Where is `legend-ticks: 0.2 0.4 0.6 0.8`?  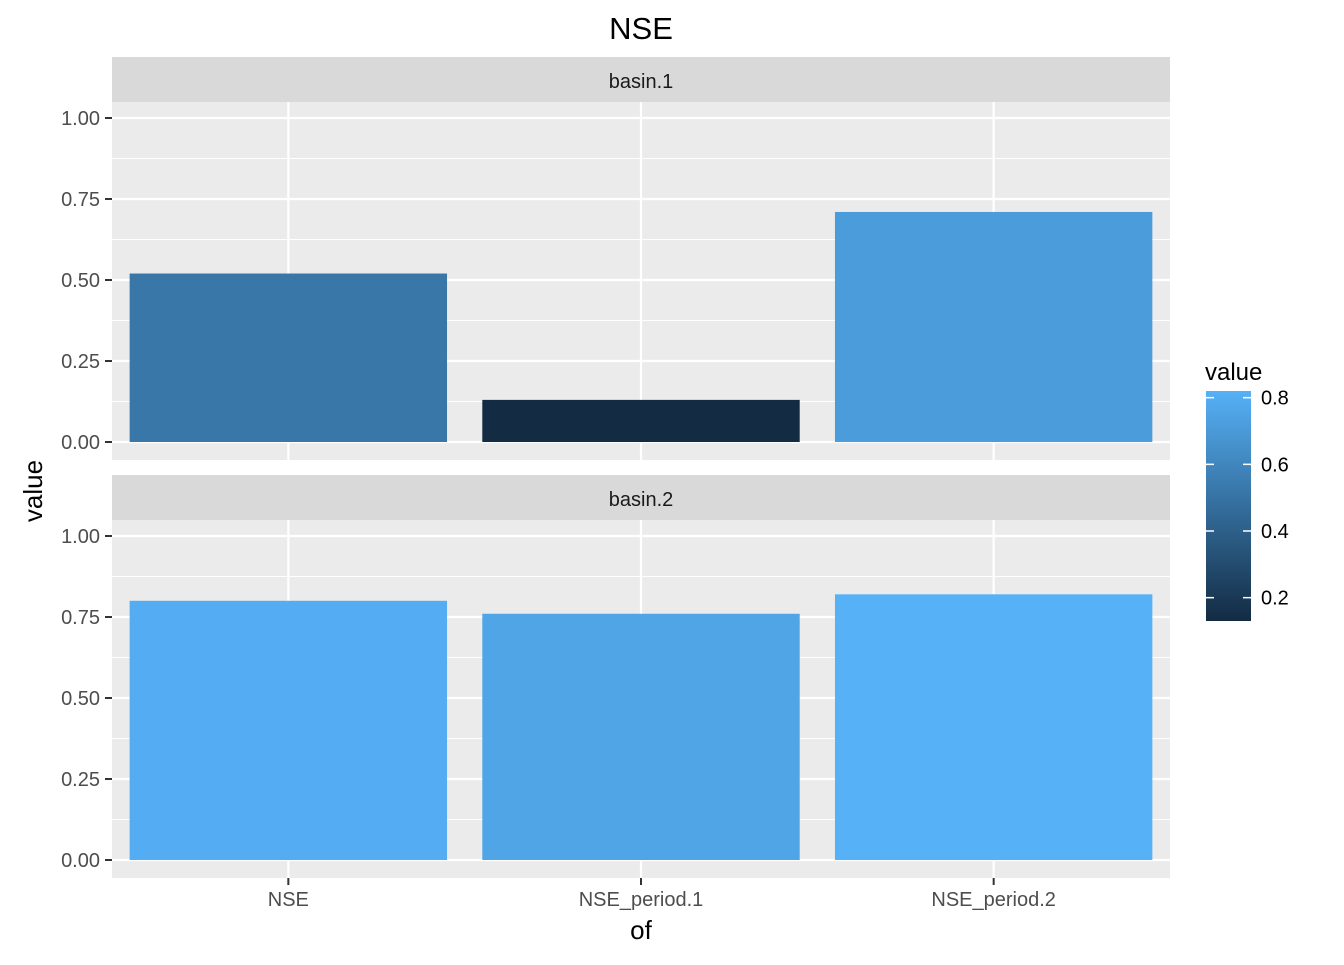
legend-ticks: 0.2 0.4 0.6 0.8 is located at coordinates (1247, 499).